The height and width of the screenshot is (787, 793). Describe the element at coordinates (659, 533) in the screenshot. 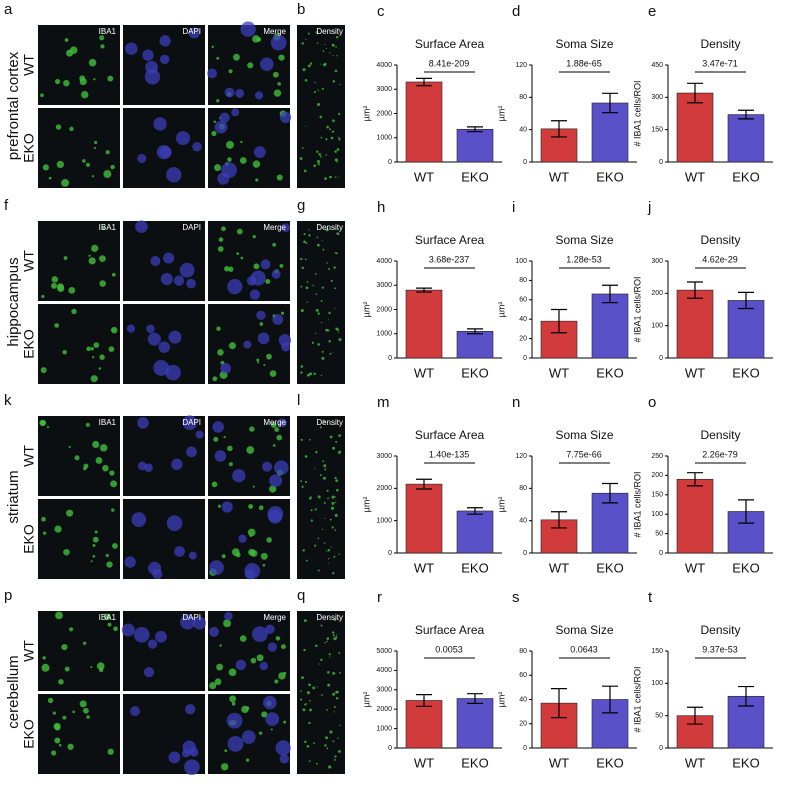

I see `y-tick-label: 50` at that location.